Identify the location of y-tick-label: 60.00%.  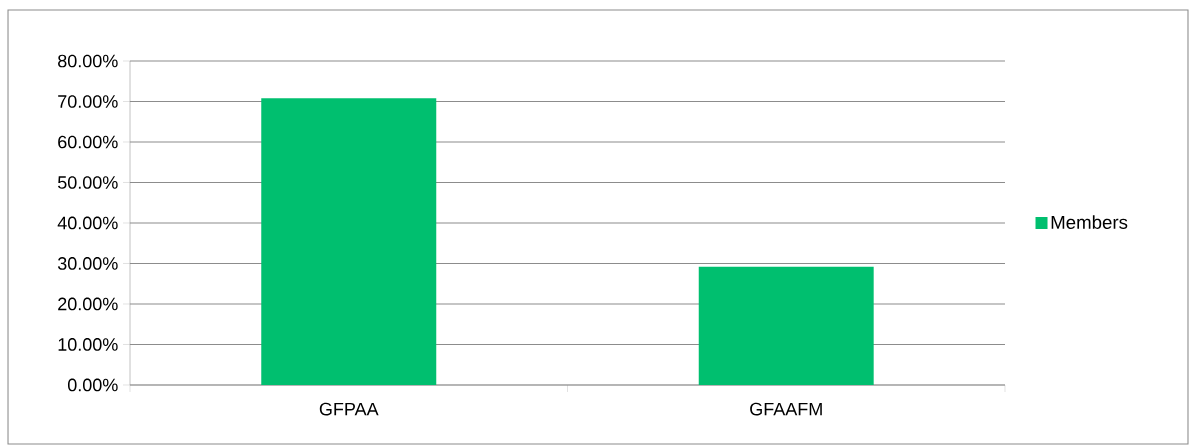
(88, 142).